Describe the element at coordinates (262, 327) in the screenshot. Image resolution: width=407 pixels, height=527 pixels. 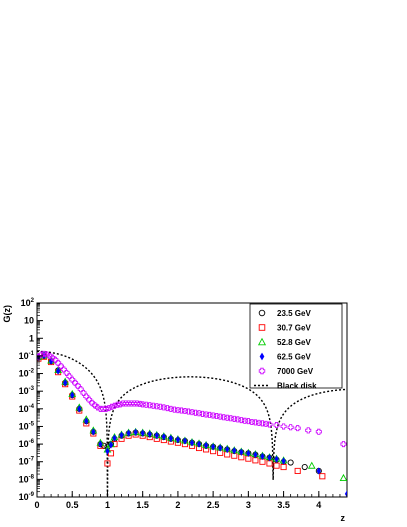
I see `legend-swatch` at that location.